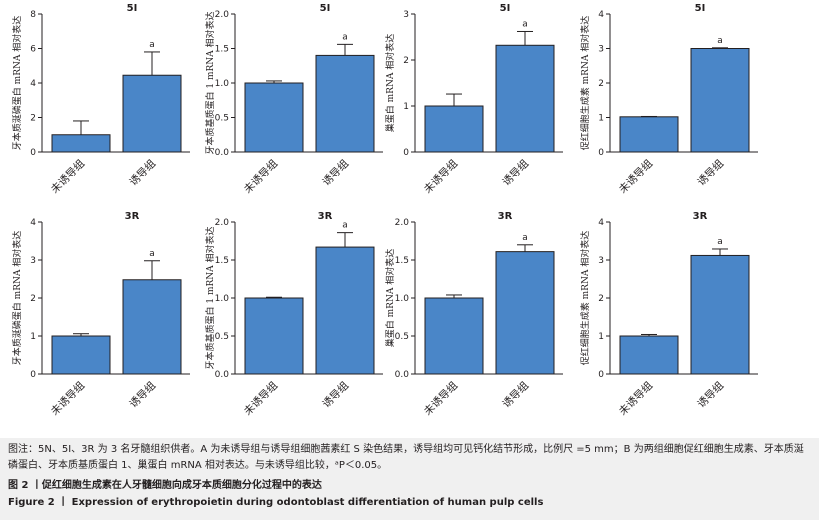  What do you see at coordinates (165, 485) in the screenshot?
I see `caption-title-cn: 图 2 丨促红细胞生成素在人牙髓细胞向成牙本质细胞分化过程中的表达` at bounding box center [165, 485].